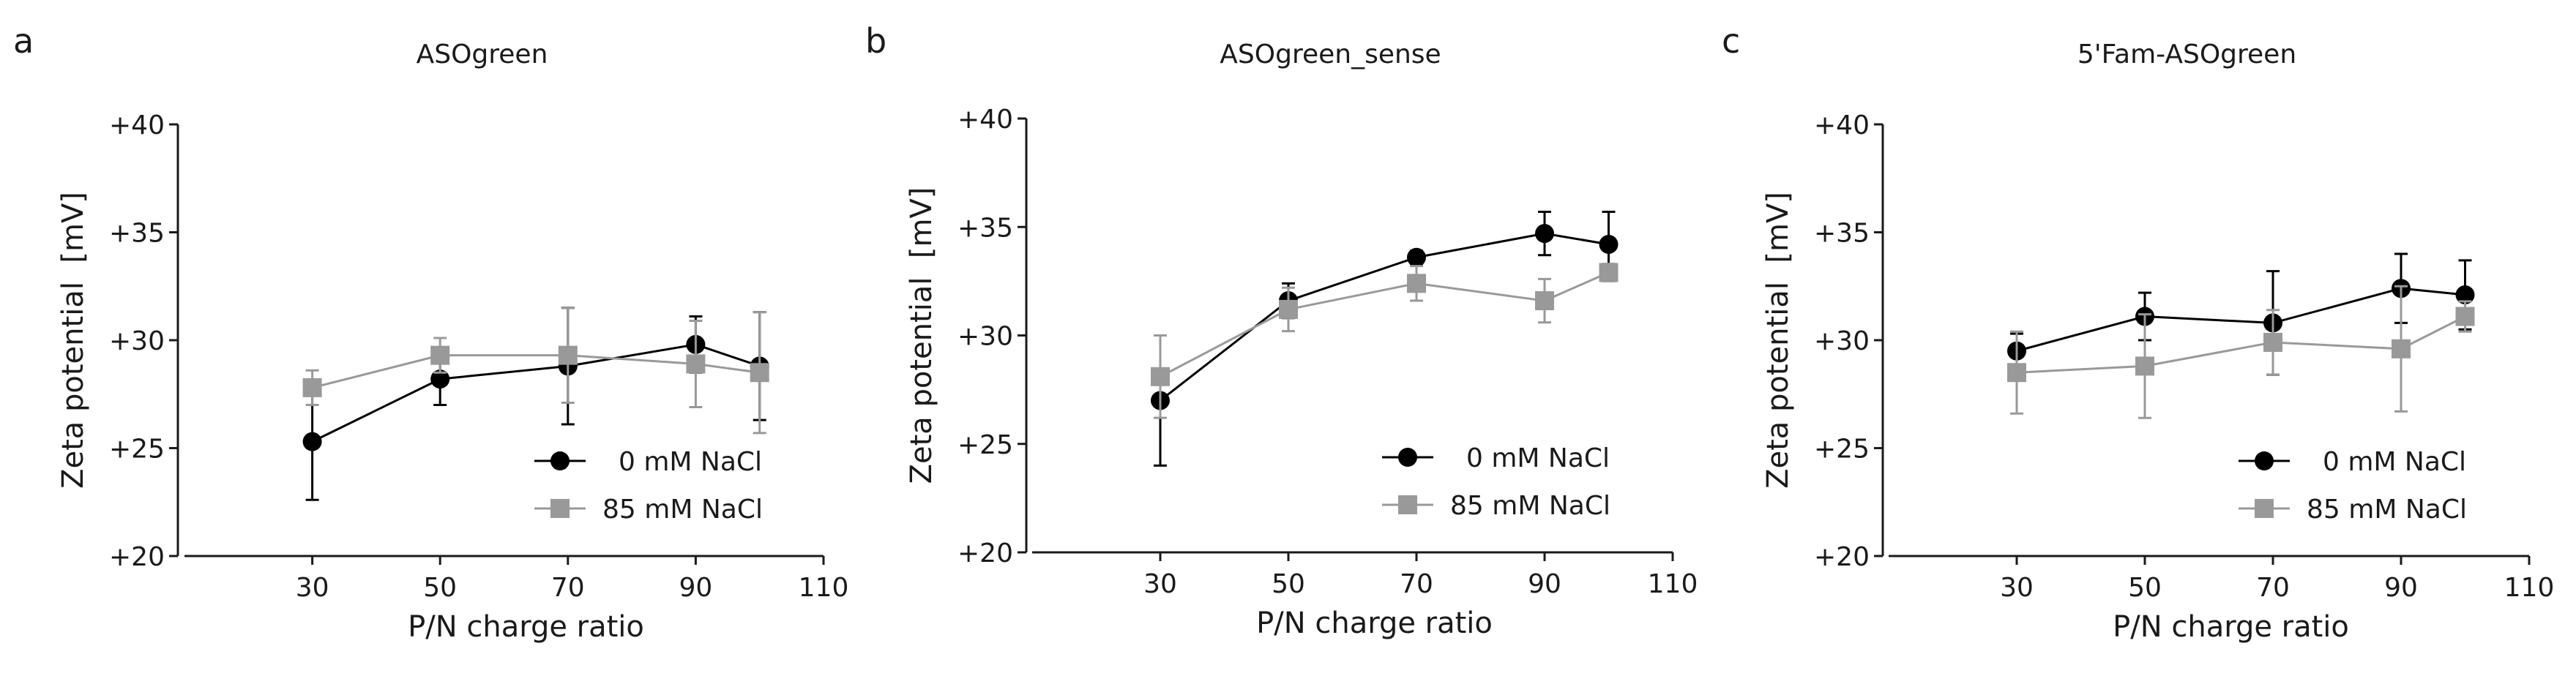 Image resolution: width=2576 pixels, height=676 pixels. What do you see at coordinates (2186, 55) in the screenshot?
I see `chart-title: 5'Fam-ASOgreen` at bounding box center [2186, 55].